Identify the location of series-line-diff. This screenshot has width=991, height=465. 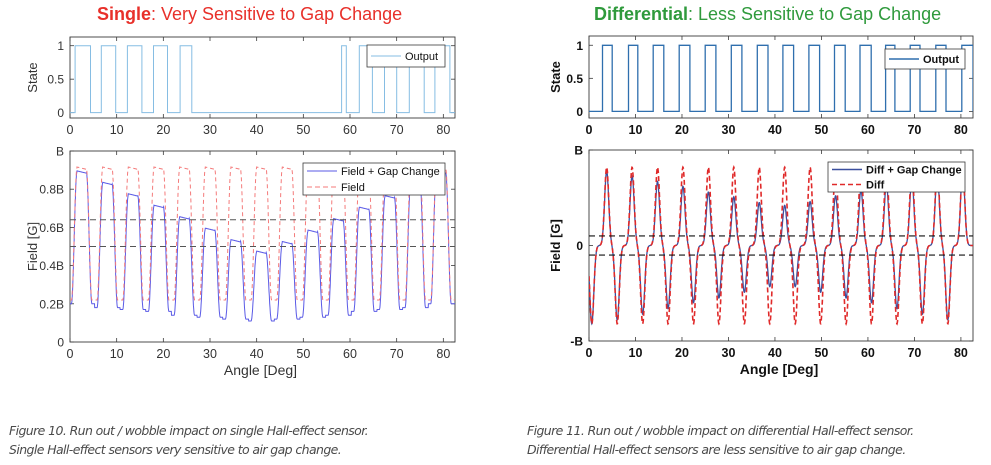
(781, 245).